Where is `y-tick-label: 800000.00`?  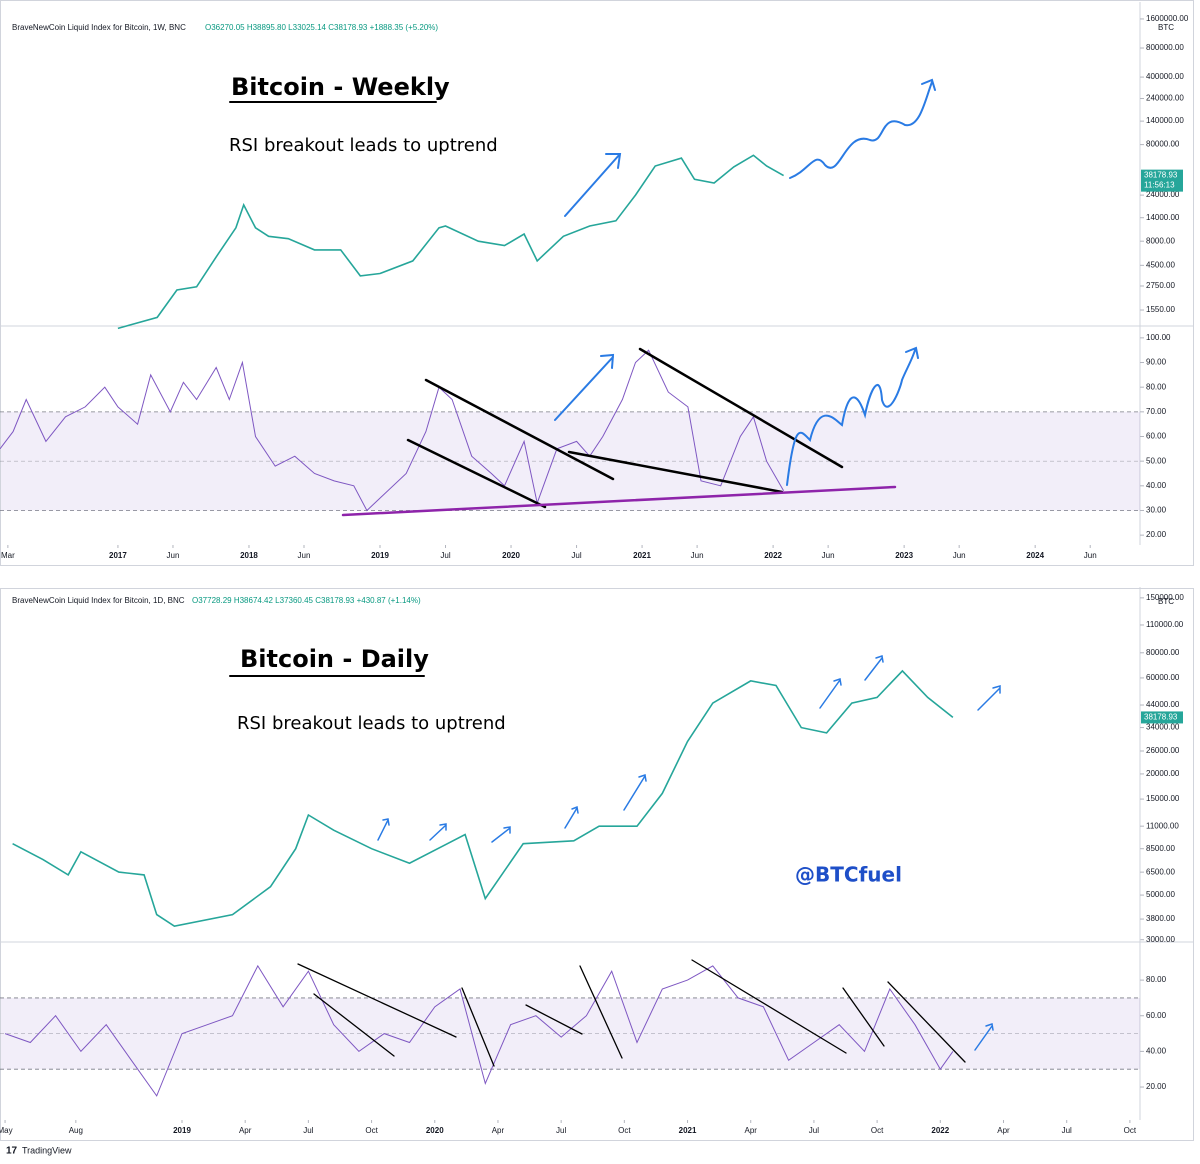
y-tick-label: 800000.00 is located at coordinates (1165, 47).